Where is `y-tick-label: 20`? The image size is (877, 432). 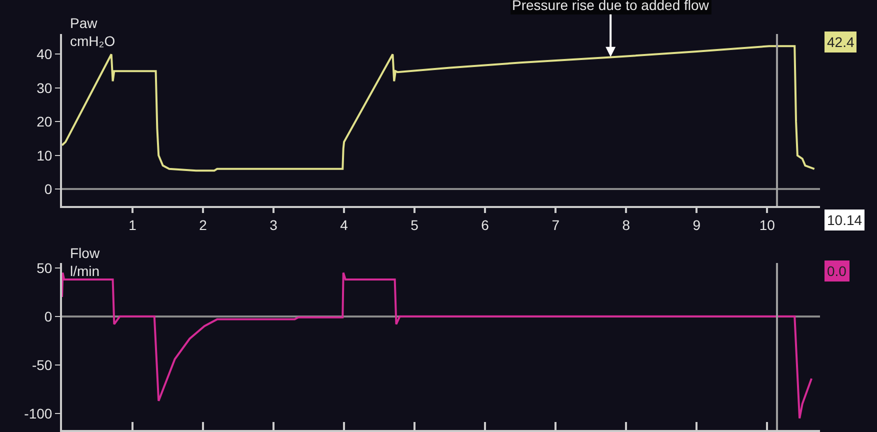
y-tick-label: 20 is located at coordinates (44, 122).